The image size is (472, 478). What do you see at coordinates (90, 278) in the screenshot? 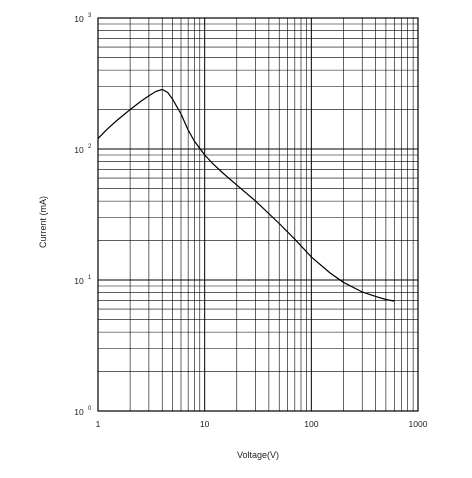
I see `y-tick-exponent: 1` at bounding box center [90, 278].